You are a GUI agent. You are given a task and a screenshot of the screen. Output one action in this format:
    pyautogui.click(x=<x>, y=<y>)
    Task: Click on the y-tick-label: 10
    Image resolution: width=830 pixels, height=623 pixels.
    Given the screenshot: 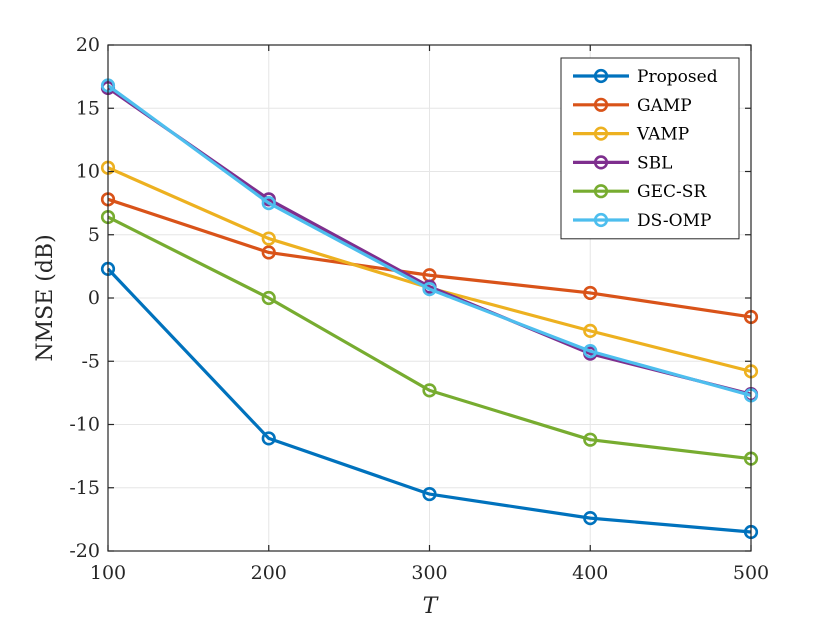 What is the action you would take?
    pyautogui.click(x=88, y=172)
    